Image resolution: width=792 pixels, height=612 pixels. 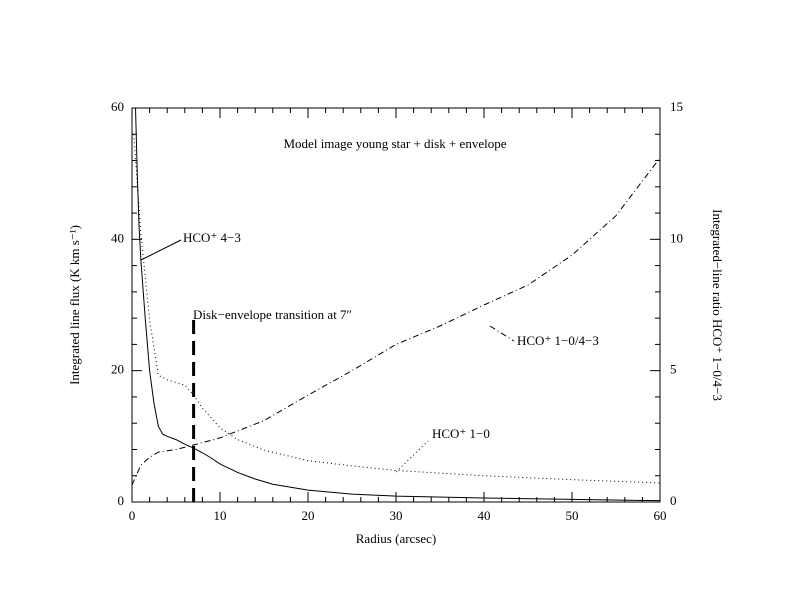 I want to click on y2-tick-label: 5, so click(x=673, y=369).